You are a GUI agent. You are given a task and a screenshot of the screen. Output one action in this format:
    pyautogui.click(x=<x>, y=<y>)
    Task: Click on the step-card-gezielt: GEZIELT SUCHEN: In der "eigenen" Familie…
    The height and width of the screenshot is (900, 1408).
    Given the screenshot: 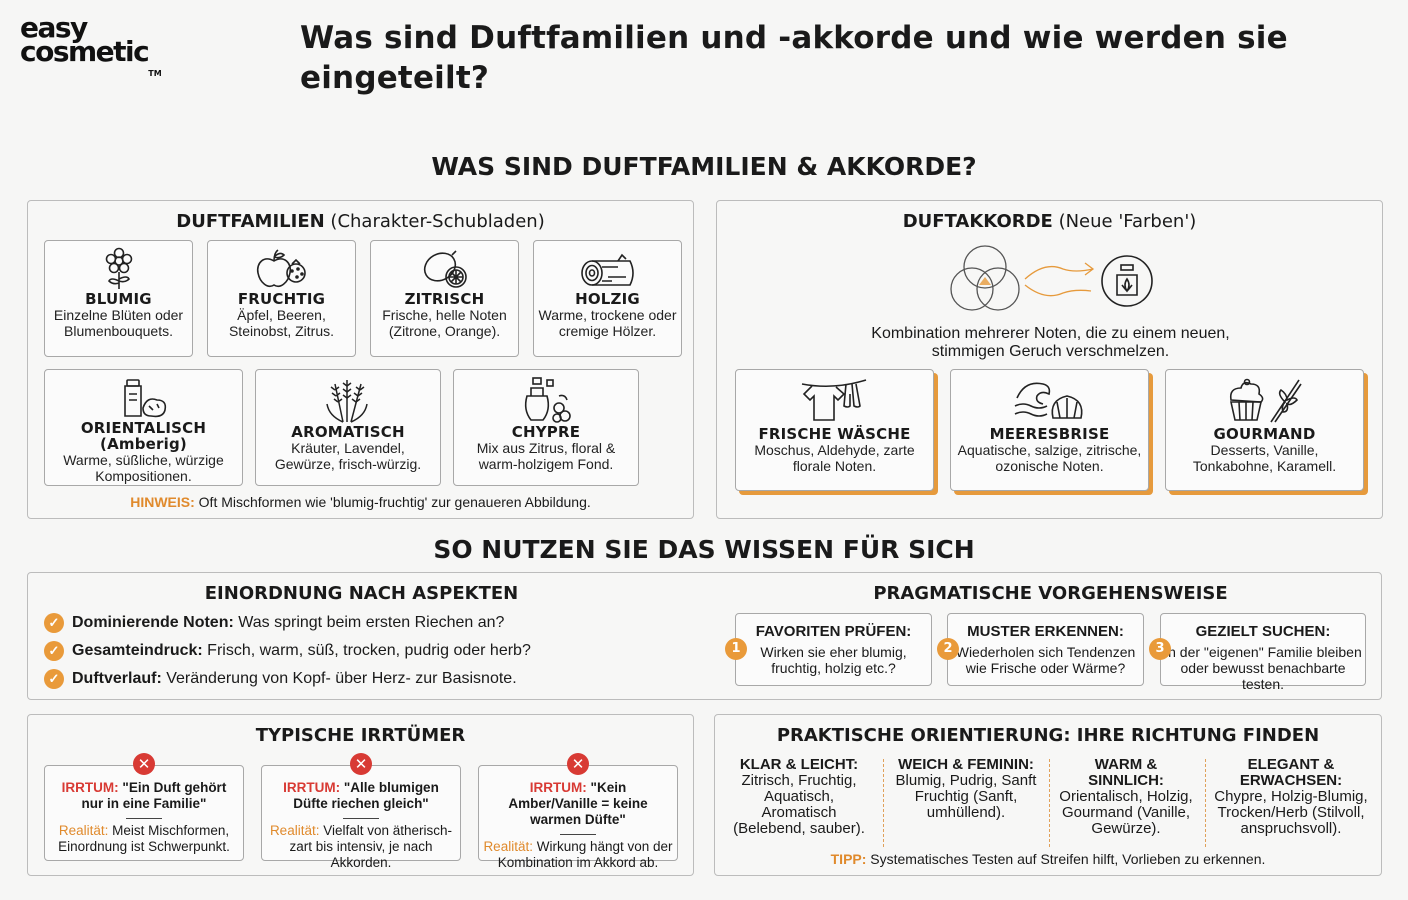 What is the action you would take?
    pyautogui.click(x=1263, y=652)
    